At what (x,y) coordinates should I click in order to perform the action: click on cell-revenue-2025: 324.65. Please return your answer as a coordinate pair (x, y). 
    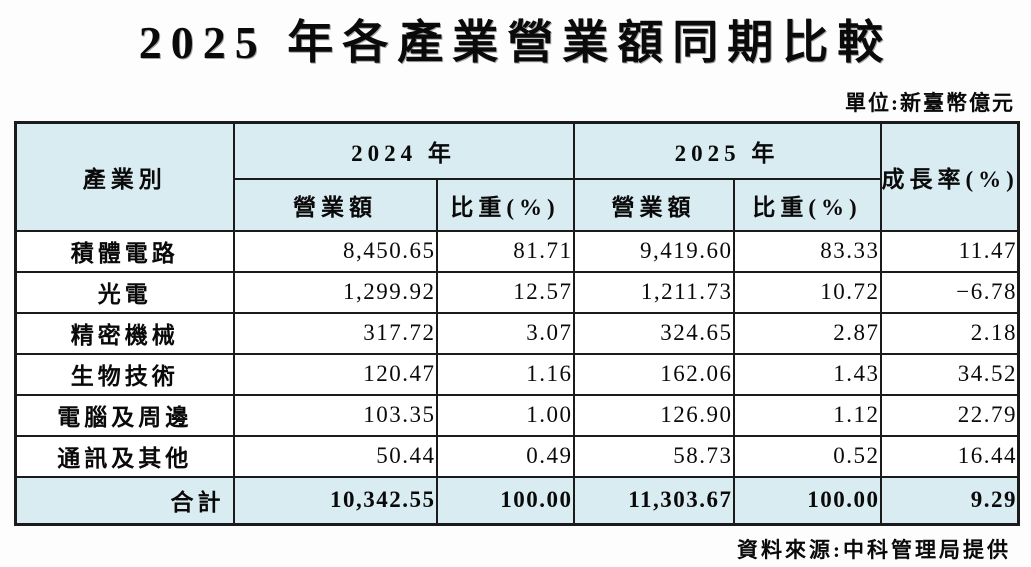
    Looking at the image, I should click on (653, 333).